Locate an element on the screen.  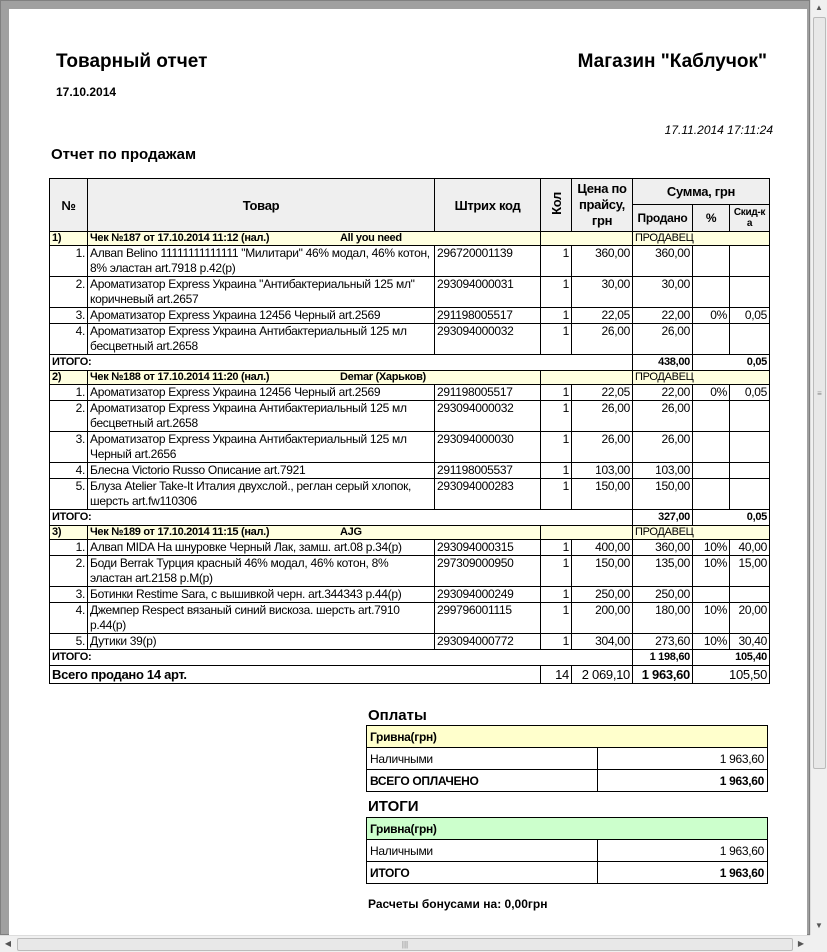
receipt-title: Чек №188 от 17.10.2014 11:20 (нал.) is located at coordinates (180, 377).